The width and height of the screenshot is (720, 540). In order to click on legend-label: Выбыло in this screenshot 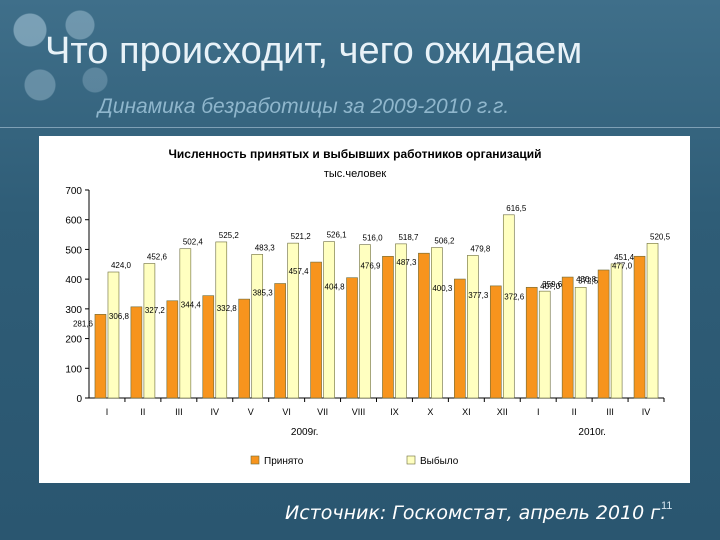, I will do `click(439, 461)`.